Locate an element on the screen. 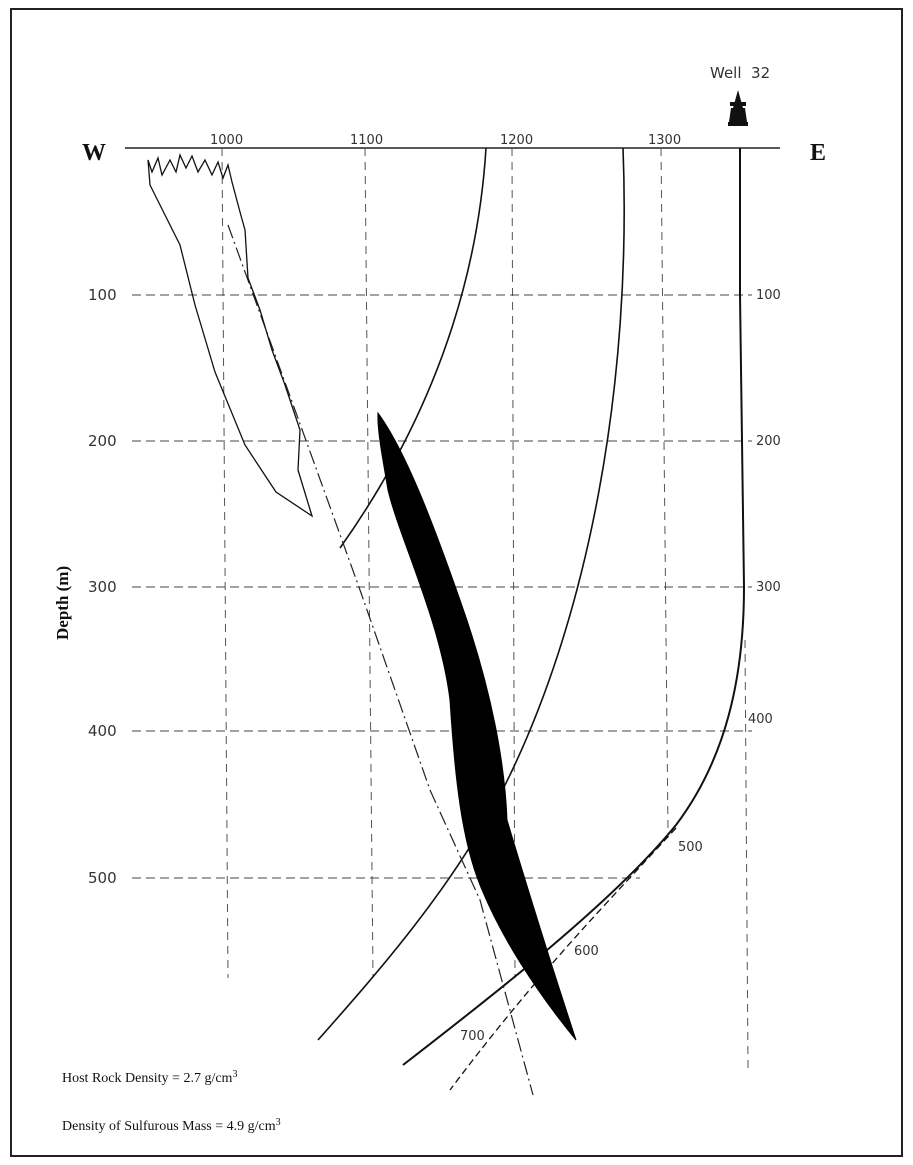 The height and width of the screenshot is (1165, 913). host-rock-density-note: Host Rock Density = 2.7 g/cm3 is located at coordinates (149, 1078).